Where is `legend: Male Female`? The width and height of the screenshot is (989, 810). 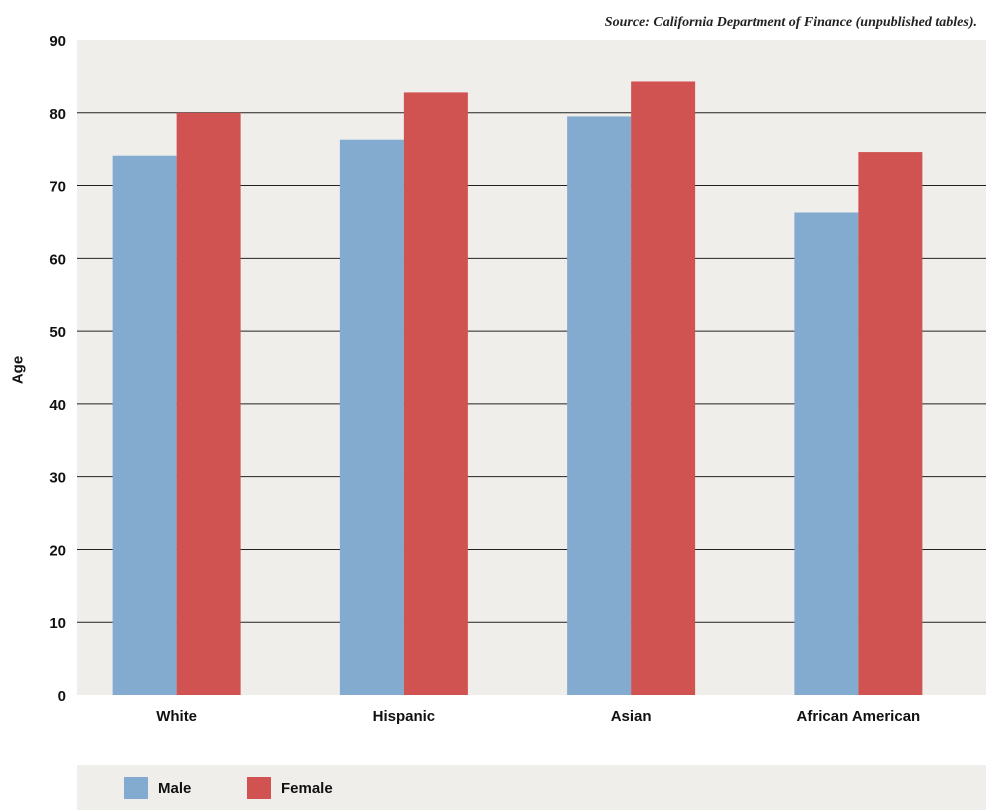 legend: Male Female is located at coordinates (531, 787).